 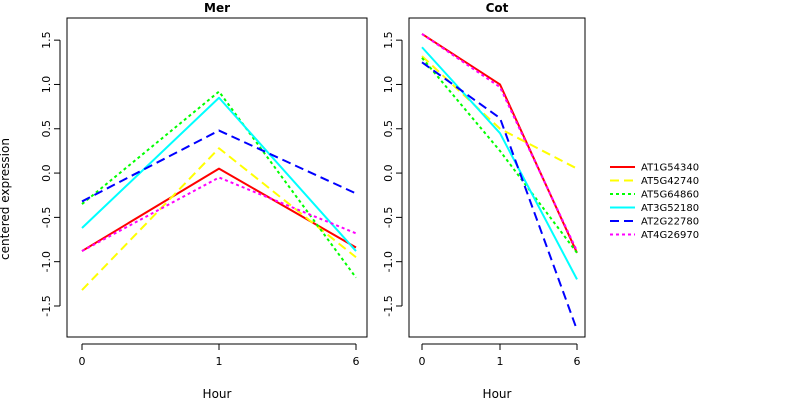 I want to click on series-group, so click(x=499, y=182).